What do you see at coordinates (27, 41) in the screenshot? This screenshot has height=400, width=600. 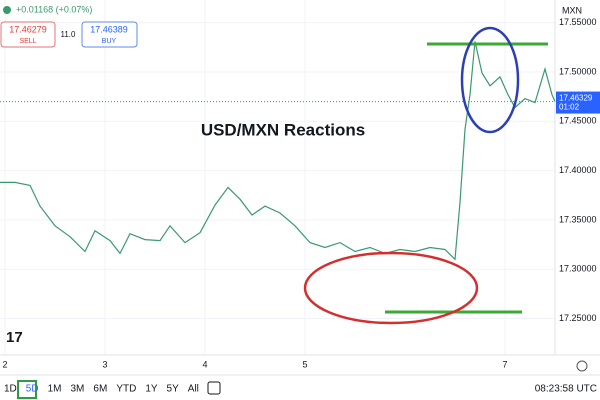 I see `sell-label: SELL` at bounding box center [27, 41].